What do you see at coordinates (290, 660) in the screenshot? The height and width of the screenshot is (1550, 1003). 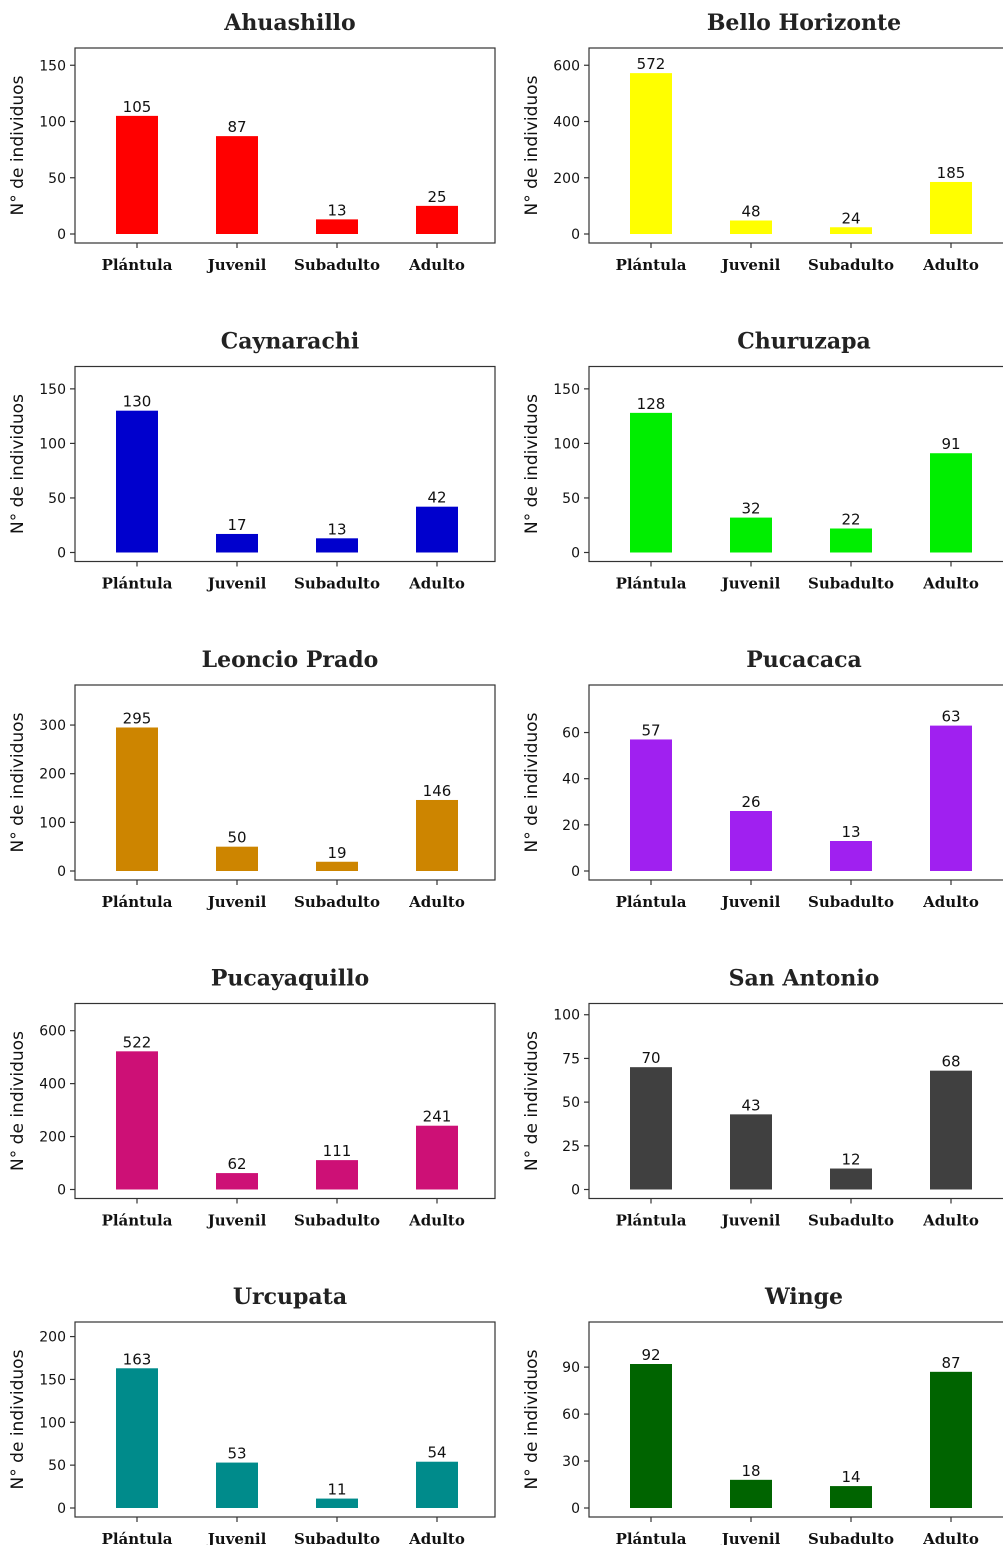 I see `chart-title: Leoncio Prado` at bounding box center [290, 660].